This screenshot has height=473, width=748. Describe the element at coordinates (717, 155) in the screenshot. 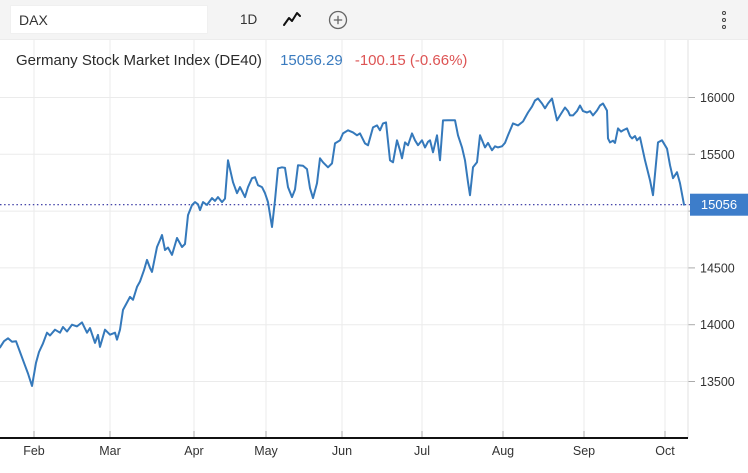

I see `y-axis-label: 15500` at that location.